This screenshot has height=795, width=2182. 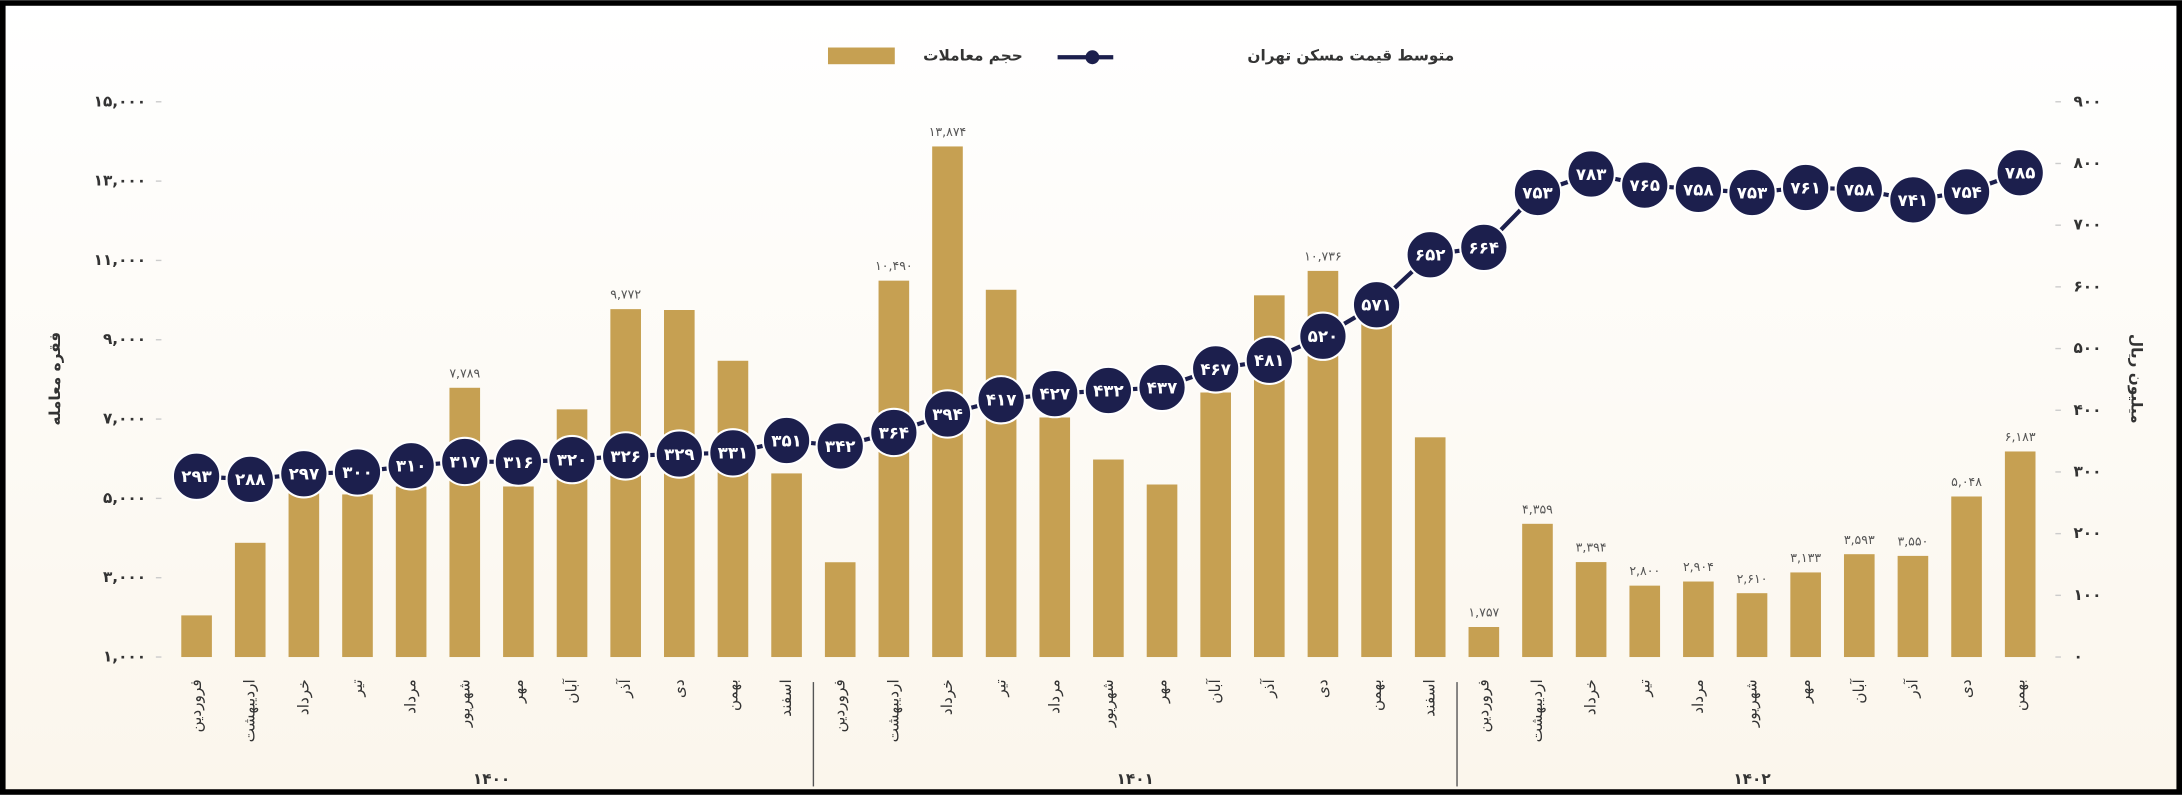 I want to click on x-tick-label: فروردین, so click(x=196, y=705).